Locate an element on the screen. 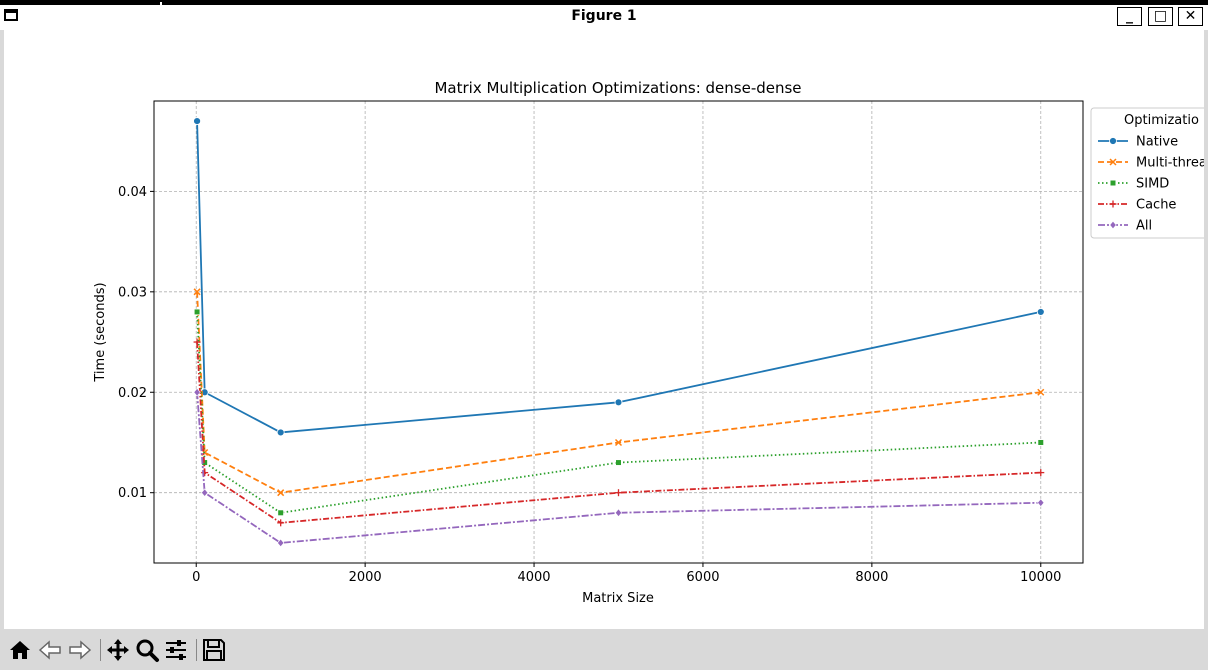  close-button: ✕ is located at coordinates (1190, 16).